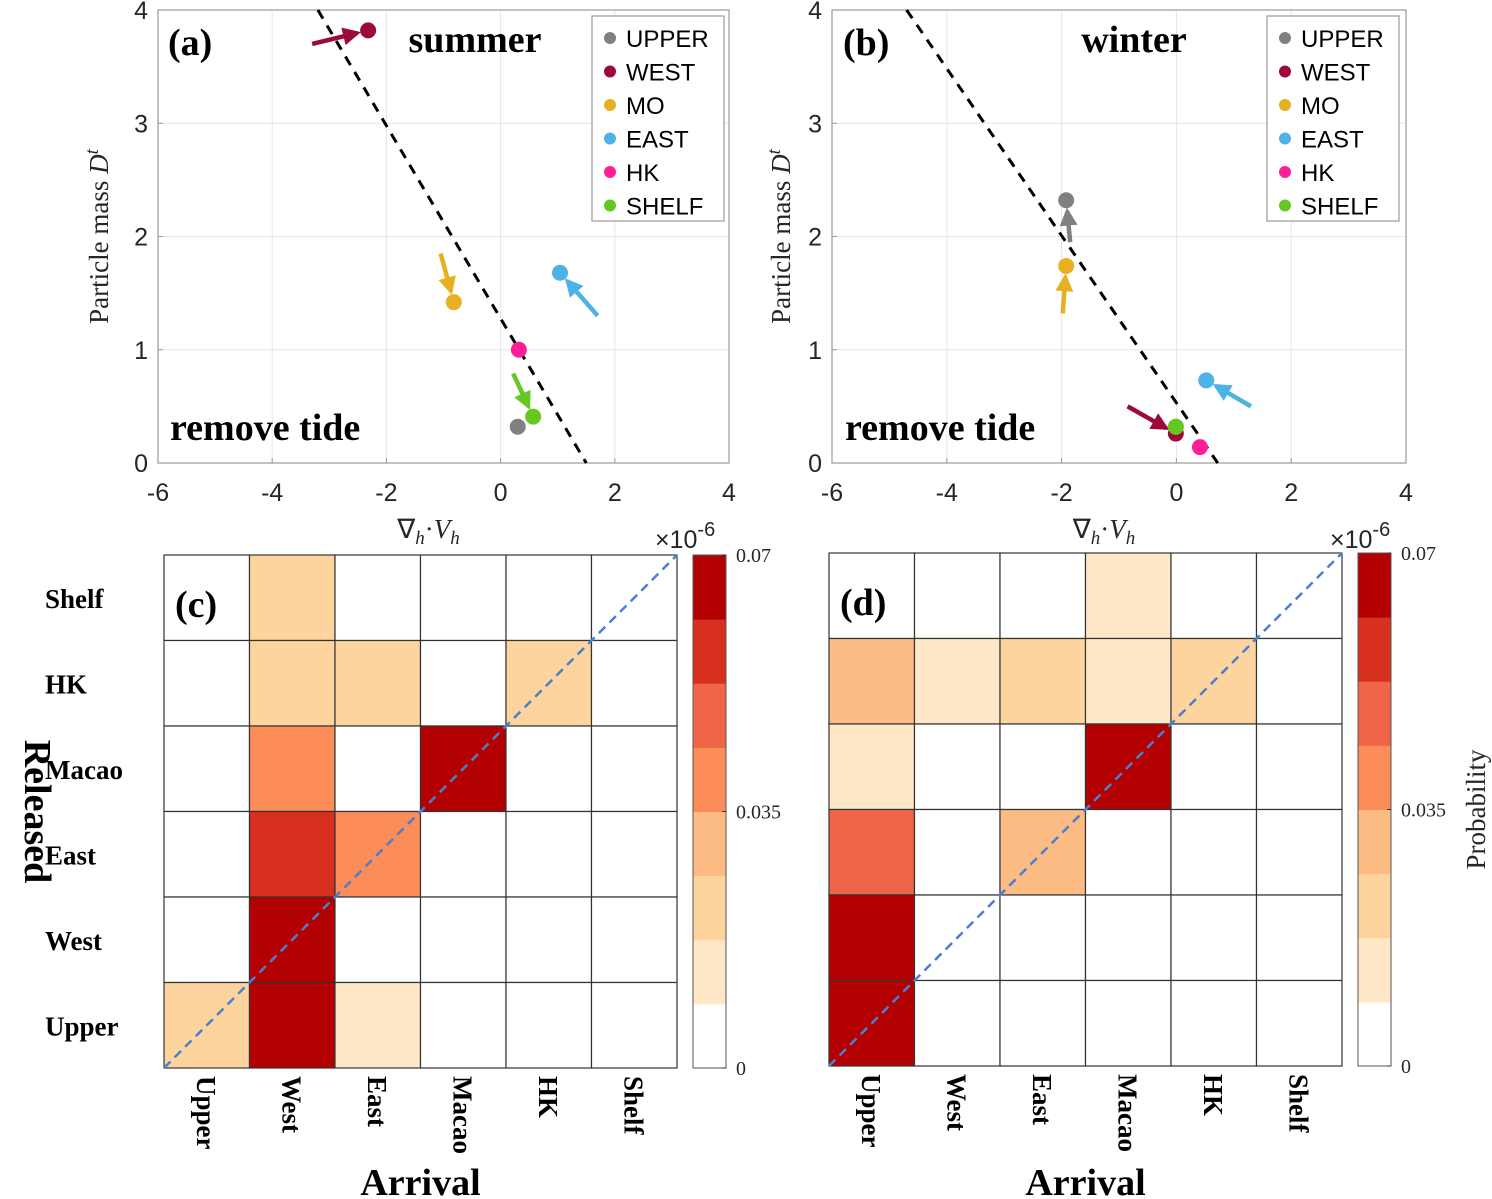 This screenshot has height=1199, width=1492. Describe the element at coordinates (657, 140) in the screenshot. I see `legend-label-east: EAST` at that location.